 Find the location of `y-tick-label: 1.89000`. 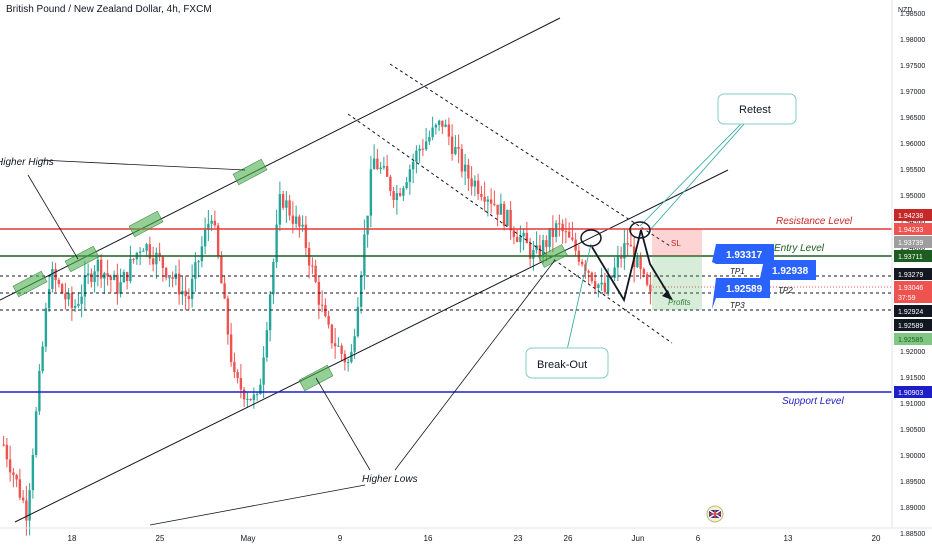

y-tick-label: 1.89000 is located at coordinates (912, 508).